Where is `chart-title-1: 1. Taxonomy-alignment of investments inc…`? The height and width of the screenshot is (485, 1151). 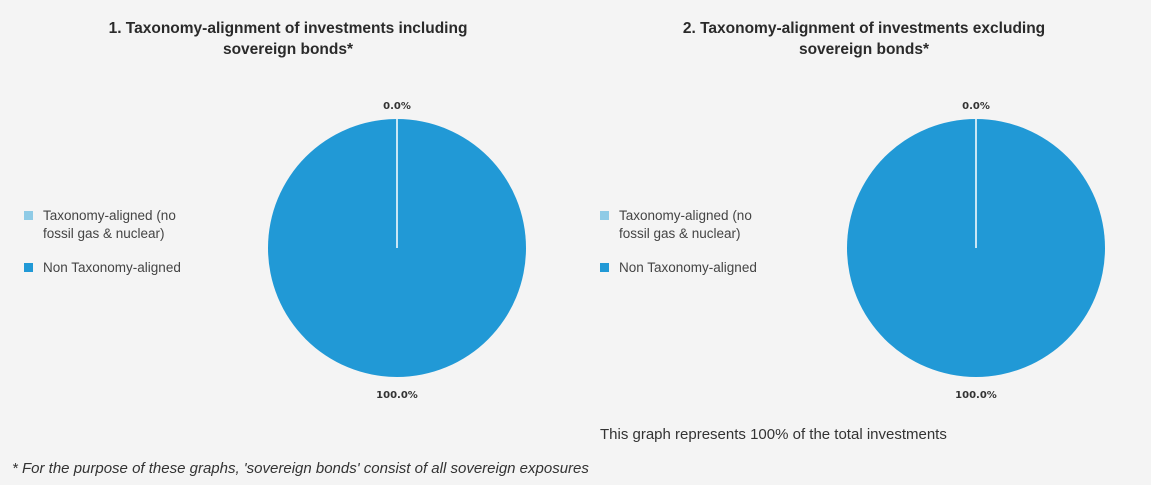 chart-title-1: 1. Taxonomy-alignment of investments inc… is located at coordinates (288, 39).